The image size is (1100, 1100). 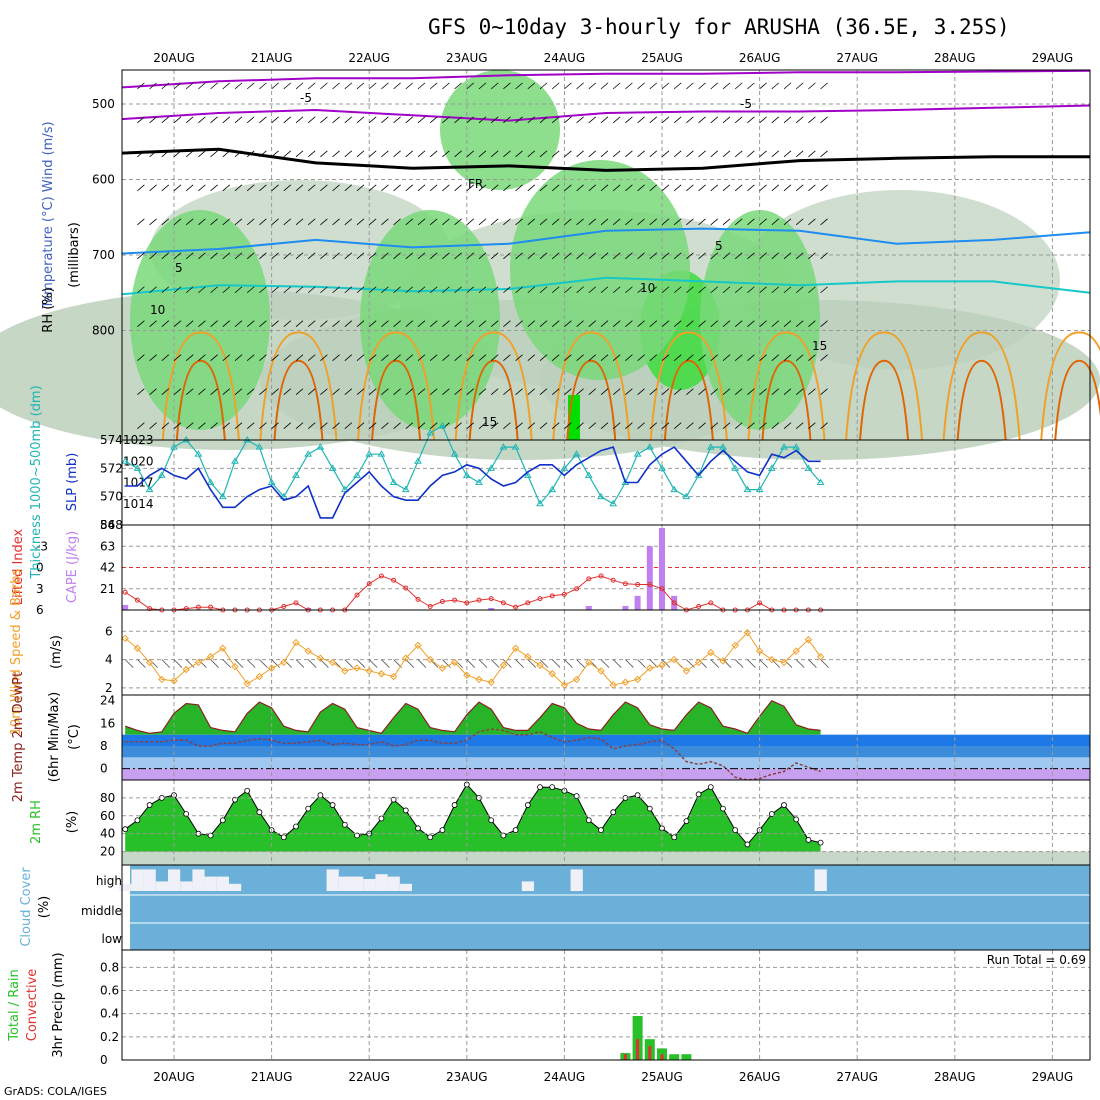 What do you see at coordinates (491, 608) in the screenshot?
I see `cape-bar` at bounding box center [491, 608].